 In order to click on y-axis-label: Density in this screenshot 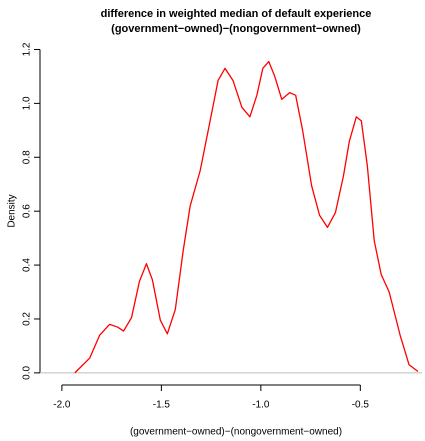, I will do `click(12, 210)`.